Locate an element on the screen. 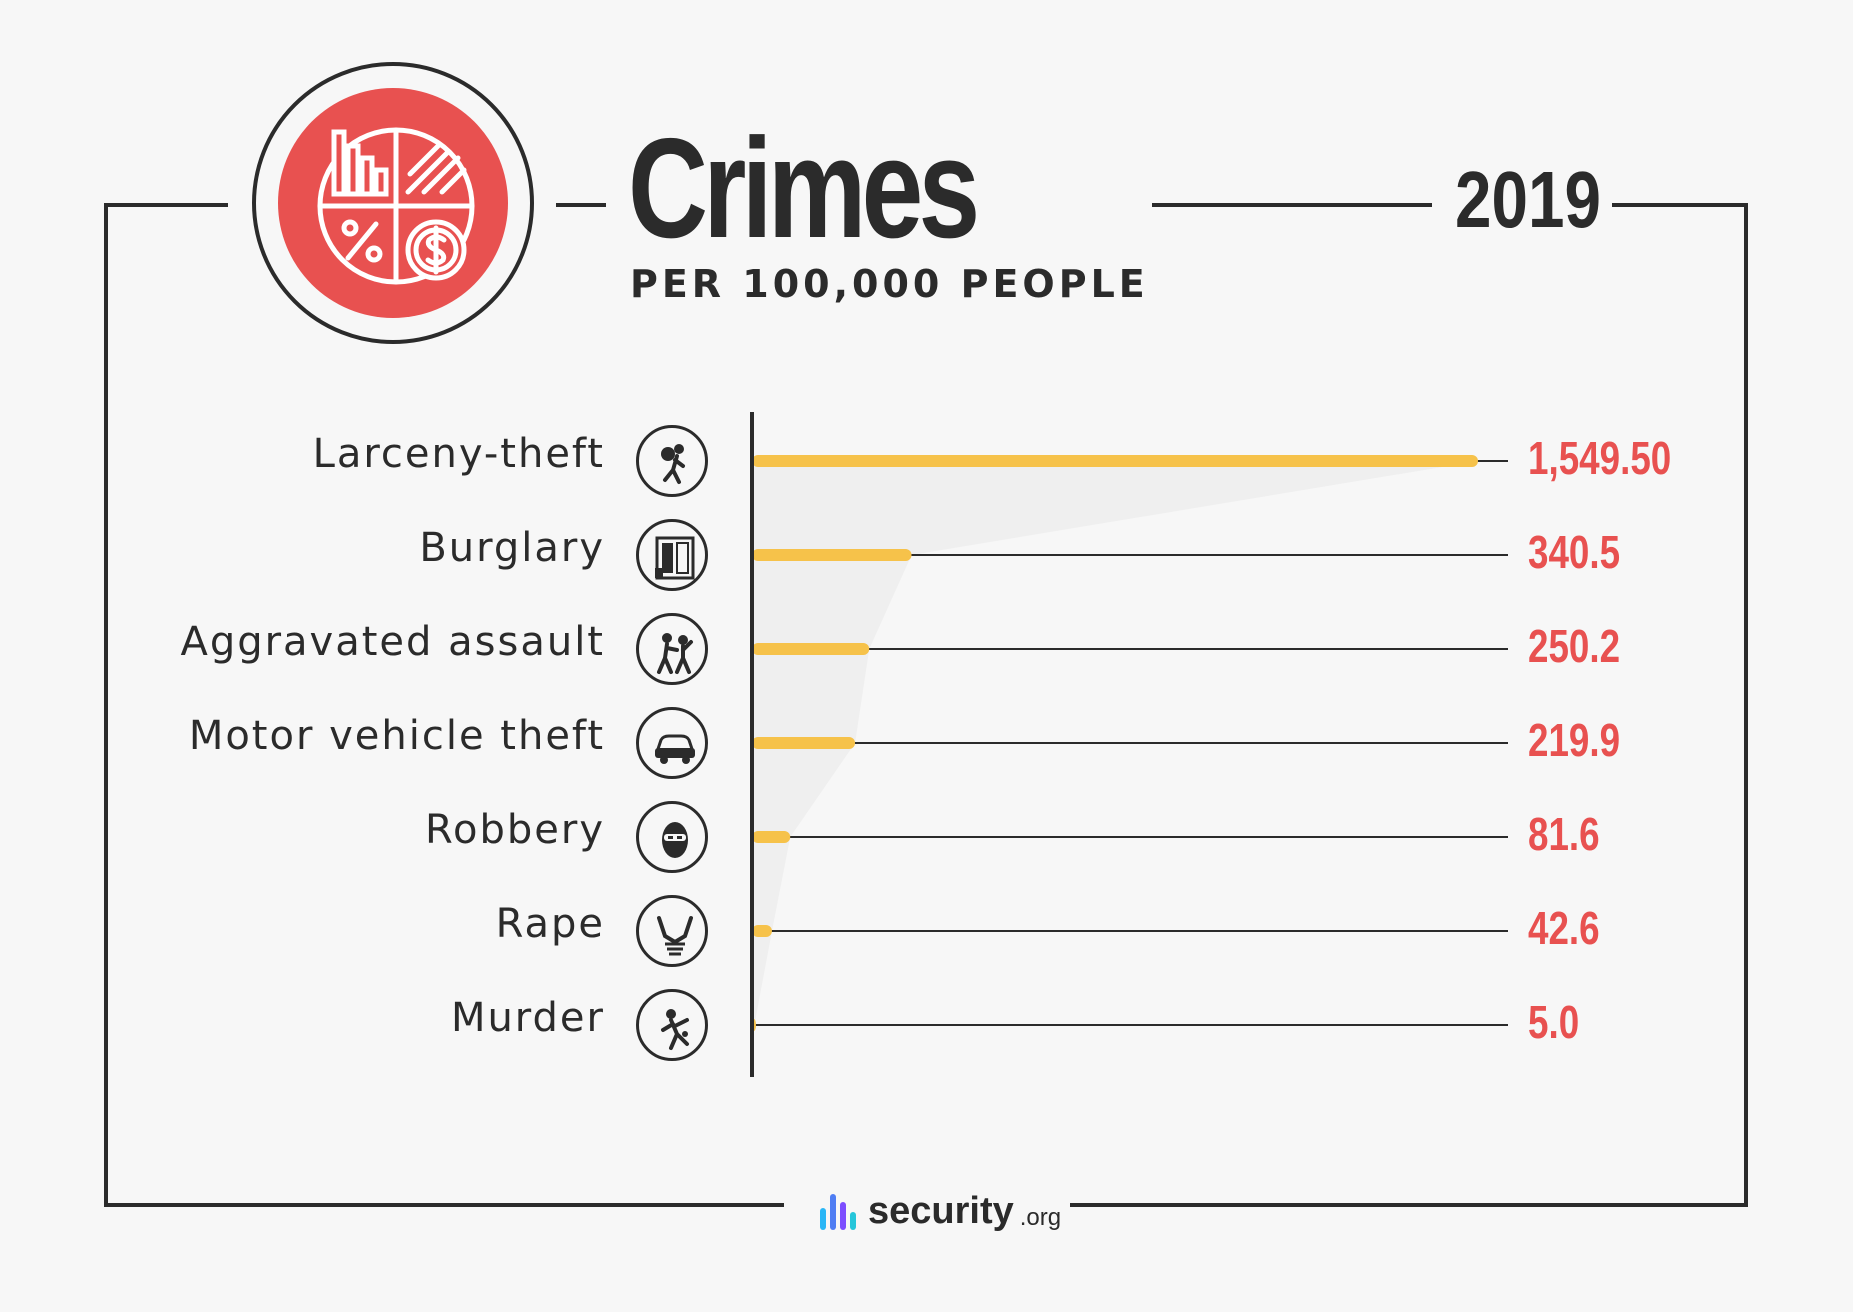 This screenshot has width=1853, height=1312. category-label: Murder is located at coordinates (527, 1018).